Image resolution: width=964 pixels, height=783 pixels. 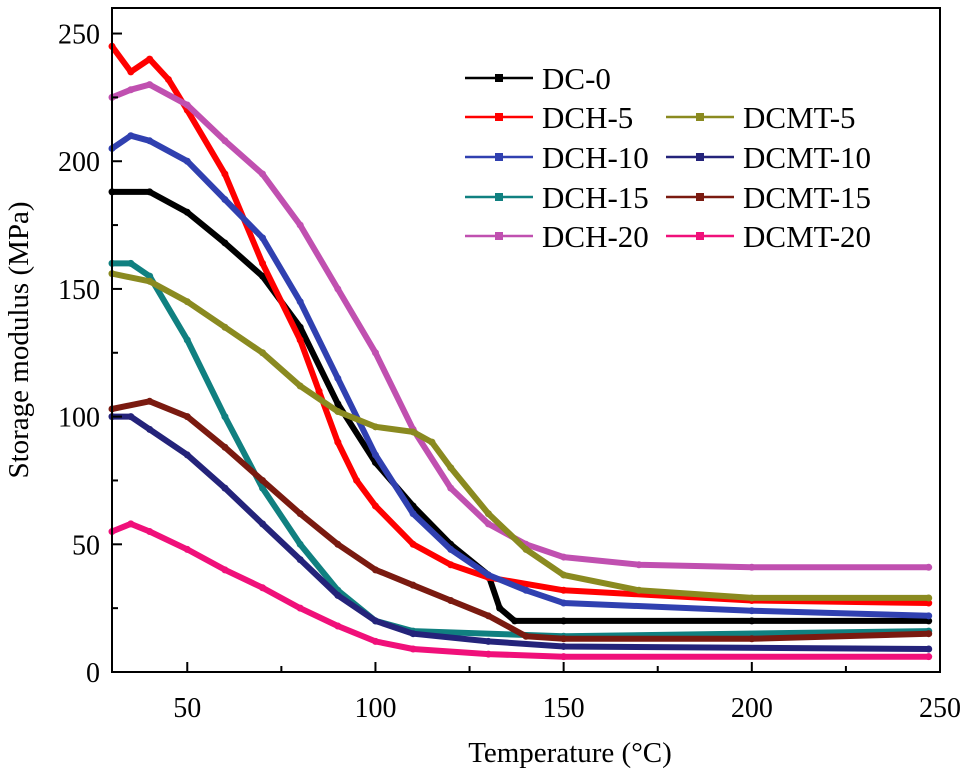 What do you see at coordinates (807, 197) in the screenshot?
I see `legend-label: DCMT-15` at bounding box center [807, 197].